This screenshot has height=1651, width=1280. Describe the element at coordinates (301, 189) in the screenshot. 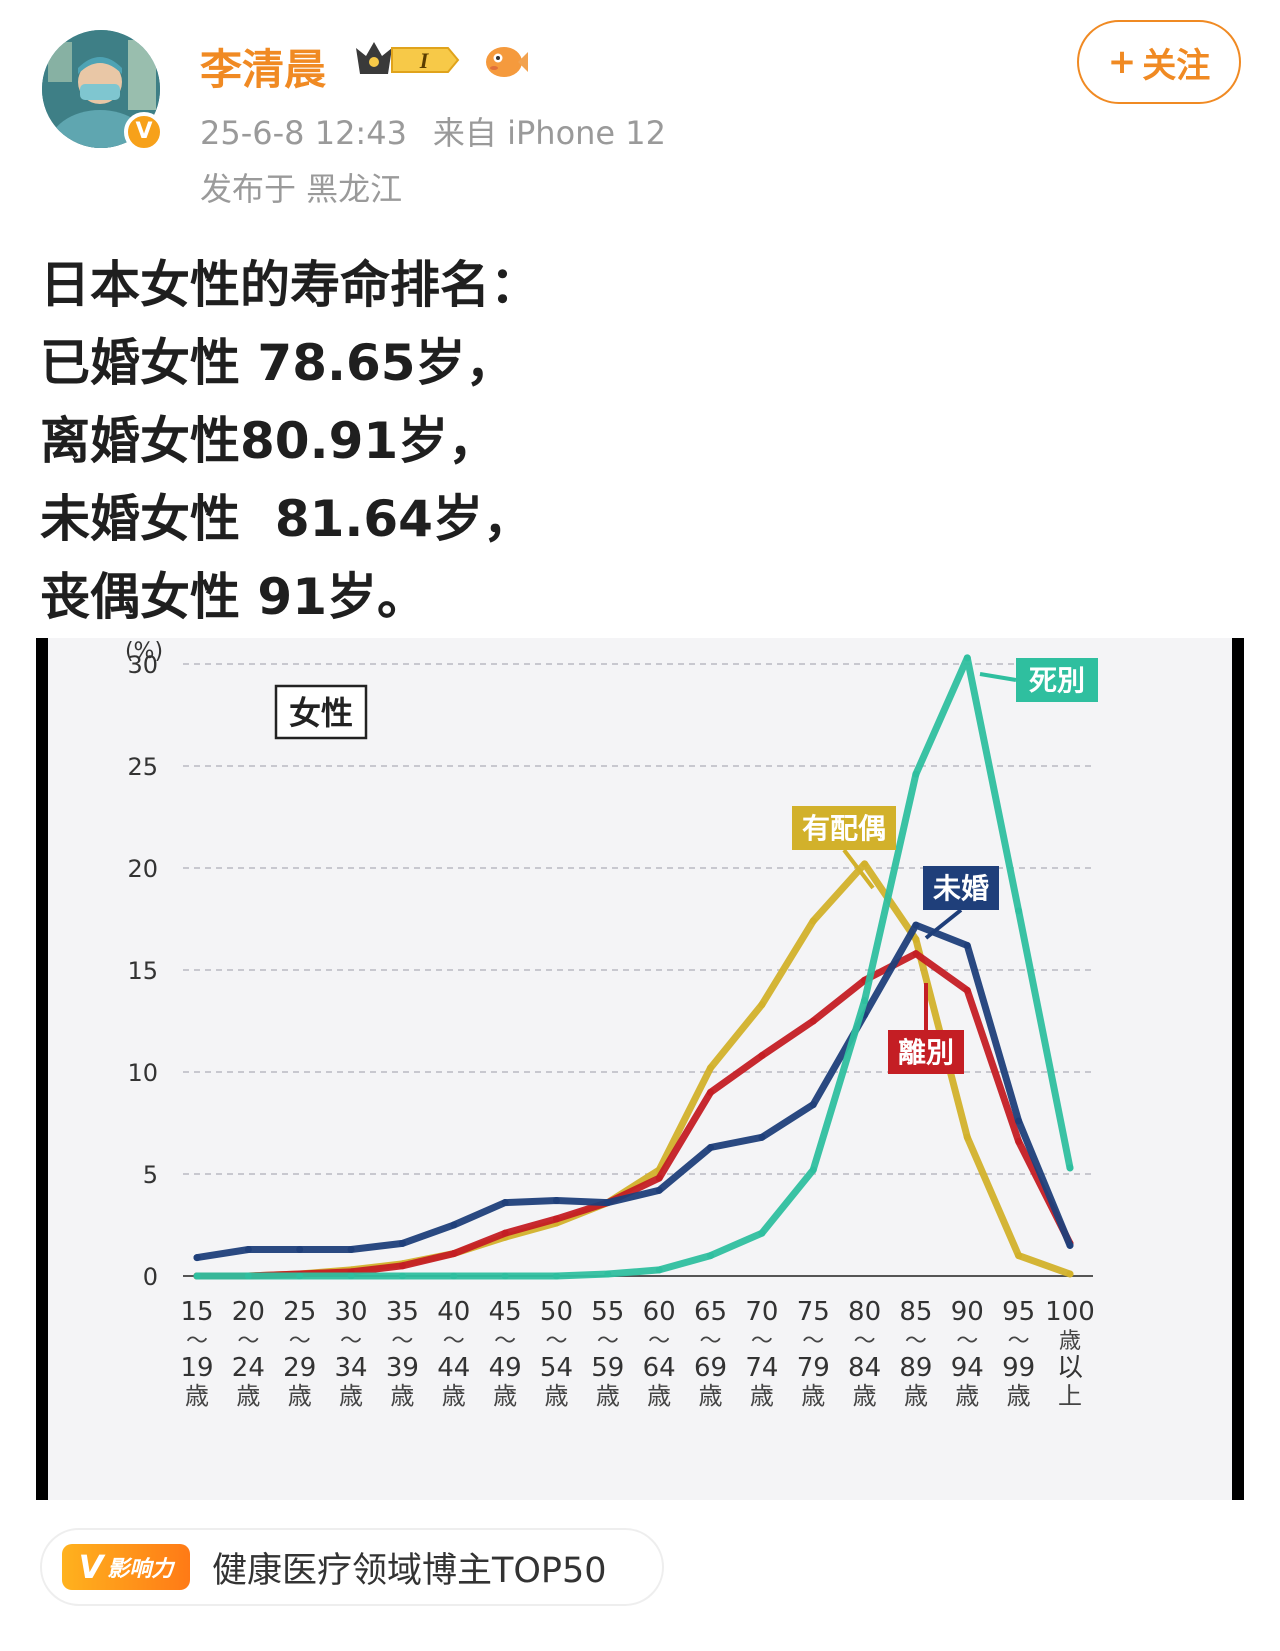

I see `post-location: 发布于 黑龙江` at that location.